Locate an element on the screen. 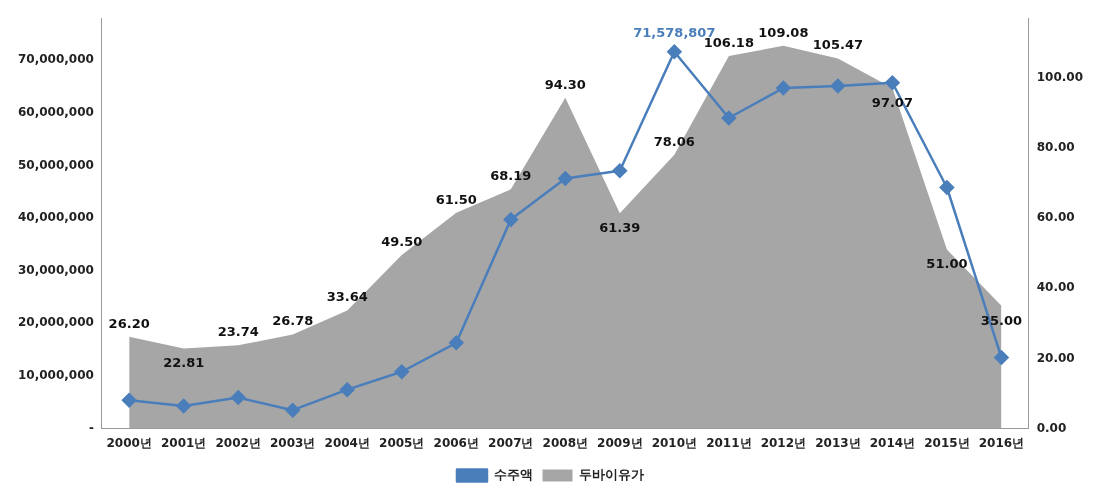 This screenshot has height=496, width=1101. y-tick-label: 50,000,000 is located at coordinates (55, 164).